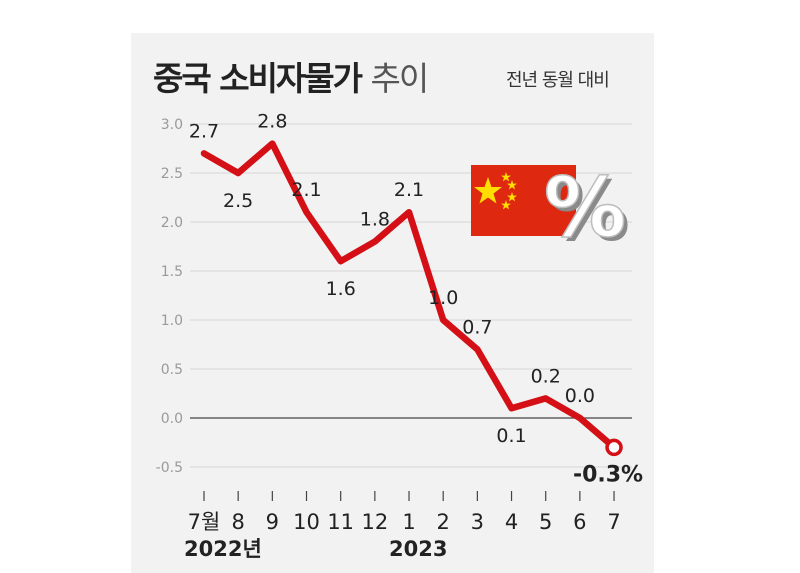 This screenshot has width=800, height=573. What do you see at coordinates (272, 122) in the screenshot?
I see `data-label: 2.8` at bounding box center [272, 122].